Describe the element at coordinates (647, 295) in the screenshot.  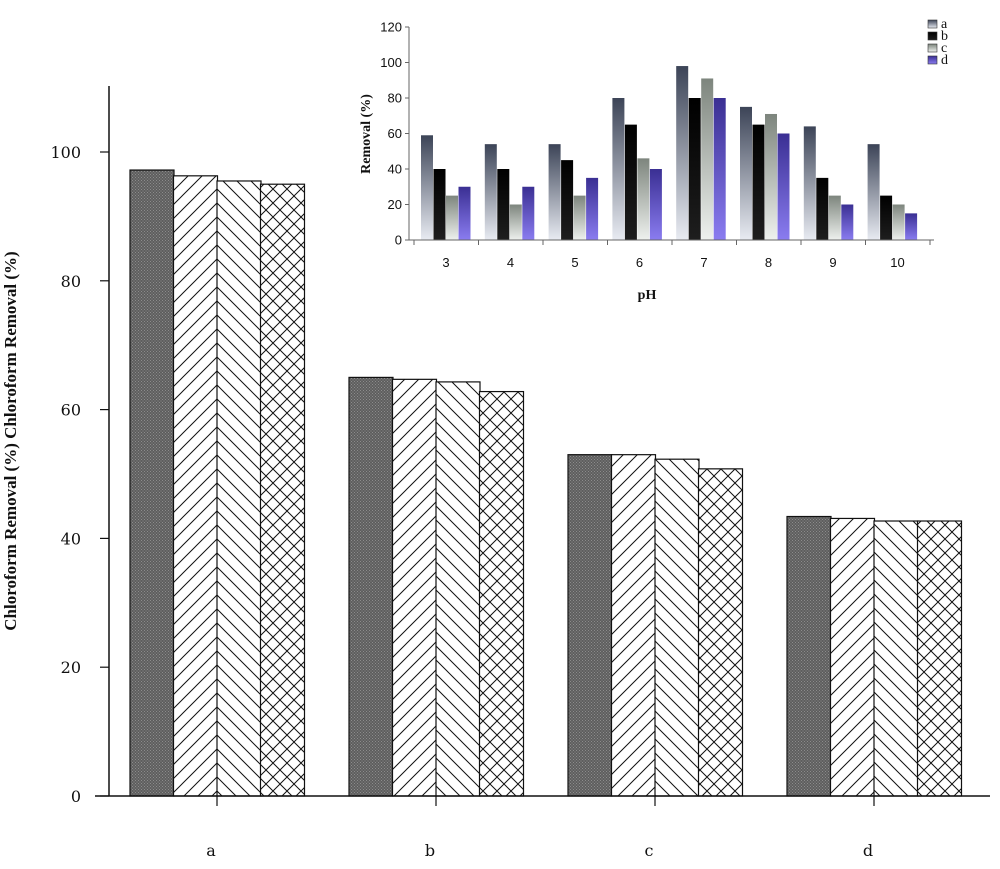
I see `inset-x-axis-label: pH` at that location.